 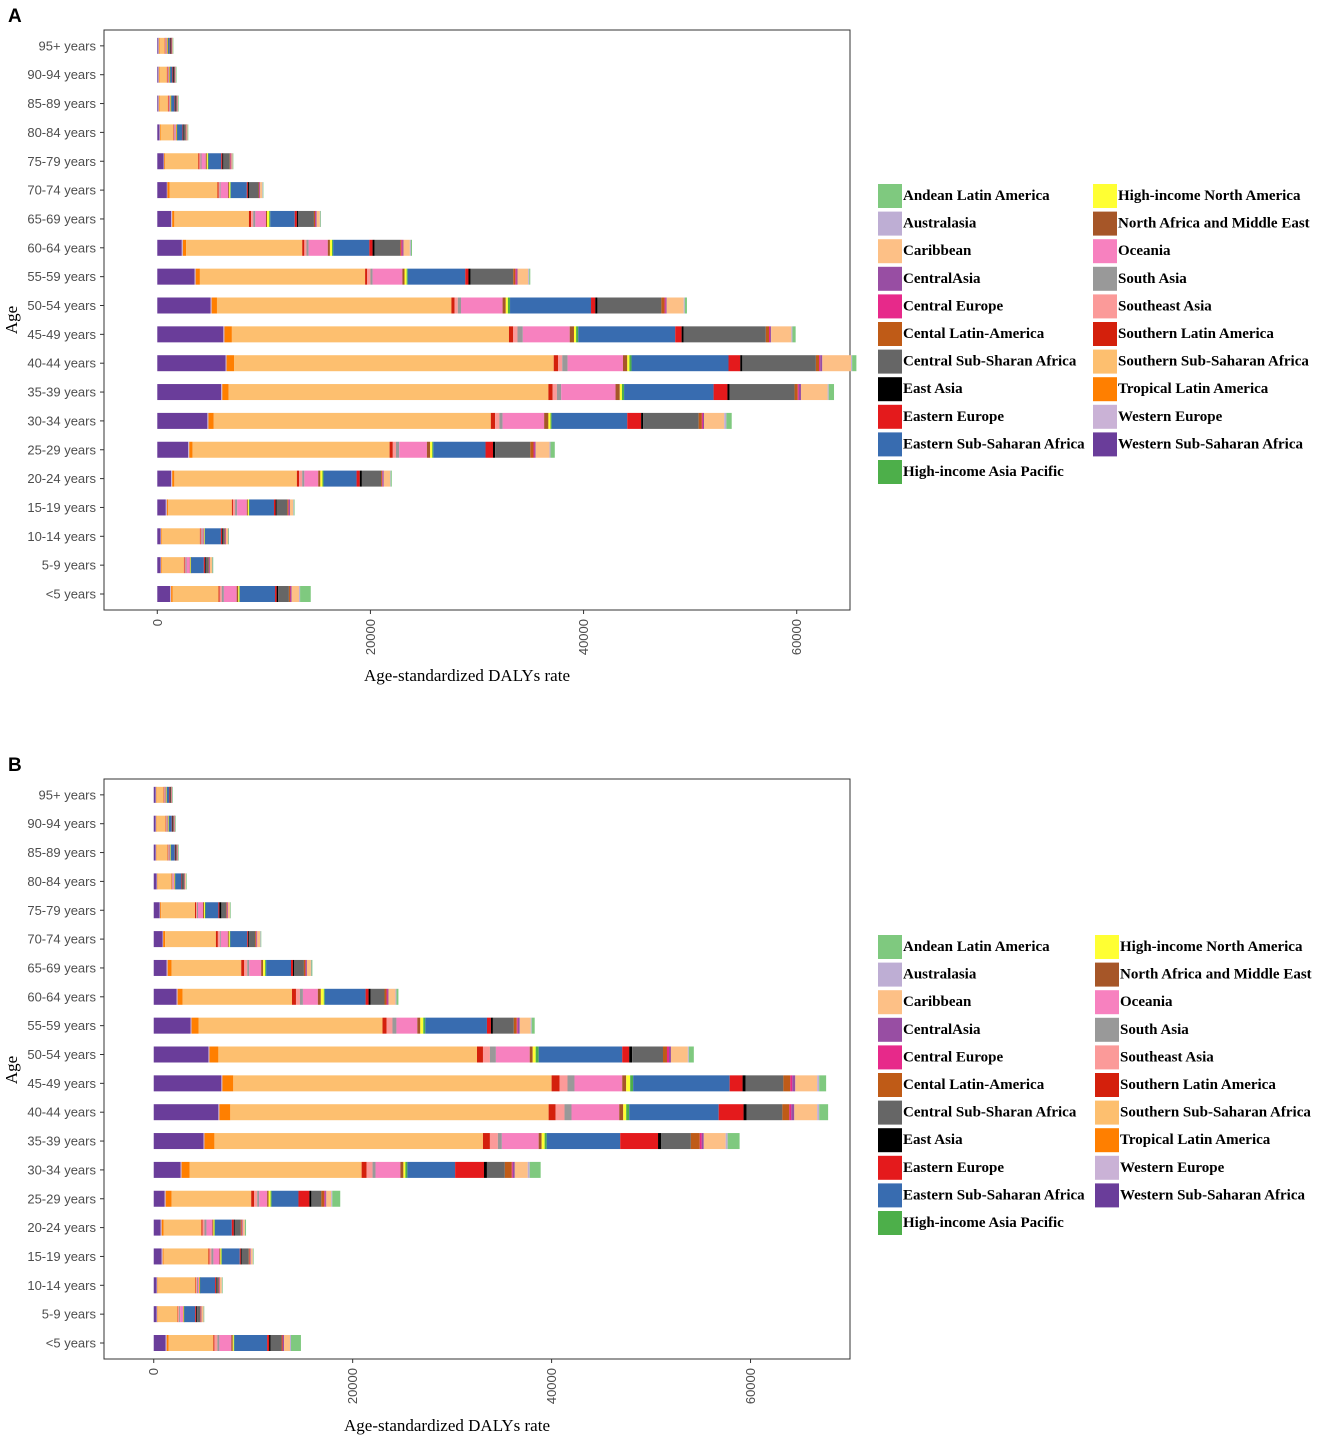 What do you see at coordinates (1198, 444) in the screenshot?
I see `legend-item: Western Sub-Saharan Africa` at bounding box center [1198, 444].